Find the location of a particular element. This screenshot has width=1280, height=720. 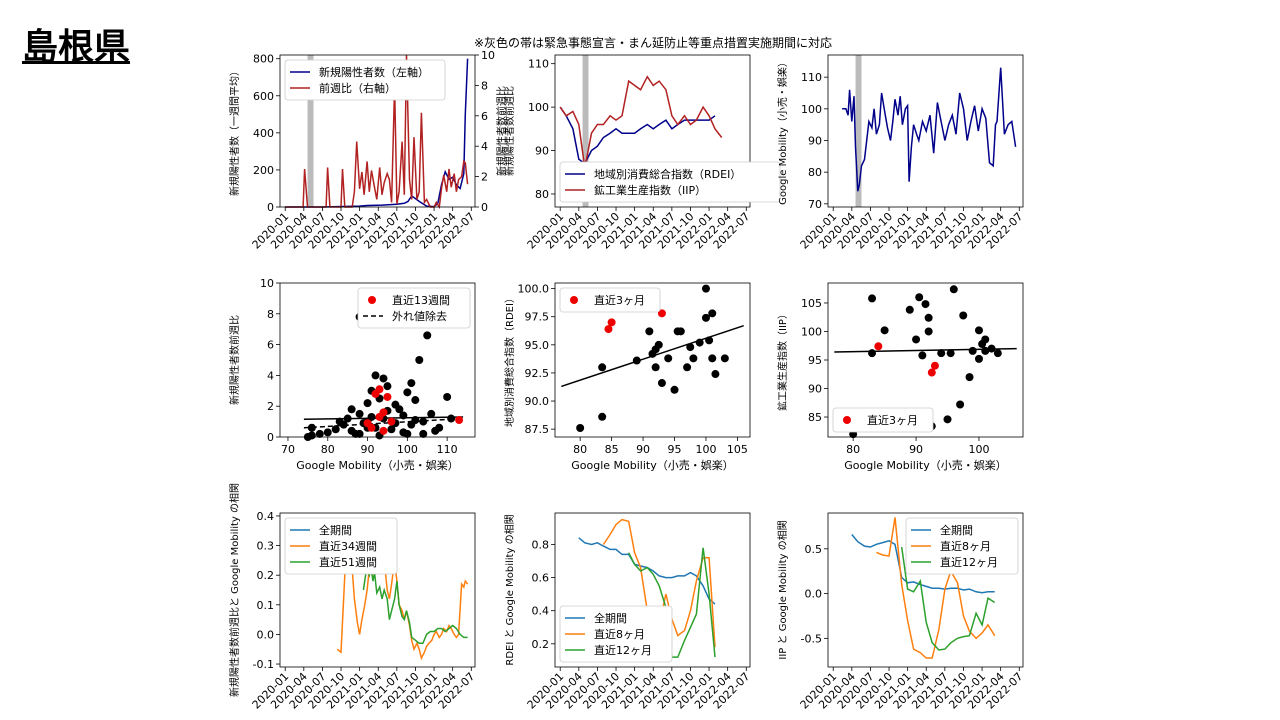

p8-axes-frame is located at coordinates (652, 590).